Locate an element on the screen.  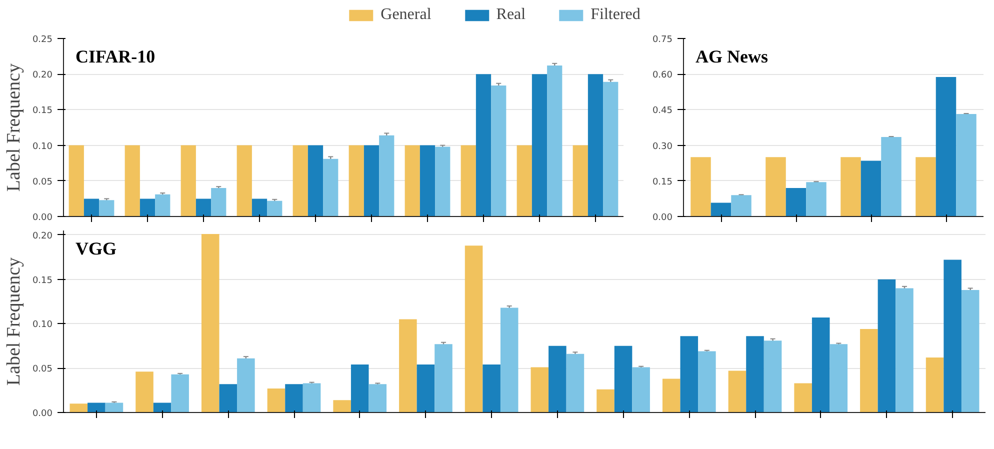
y-tick-label: 0.75 is located at coordinates (662, 40).